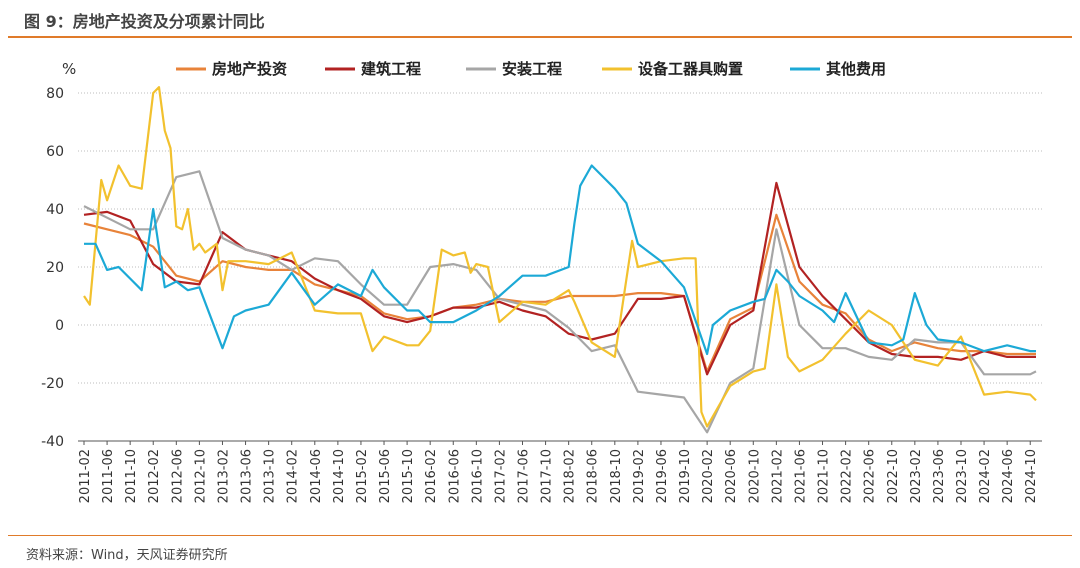  Describe the element at coordinates (247, 476) in the screenshot. I see `x-tick-label: 2013-06` at that location.